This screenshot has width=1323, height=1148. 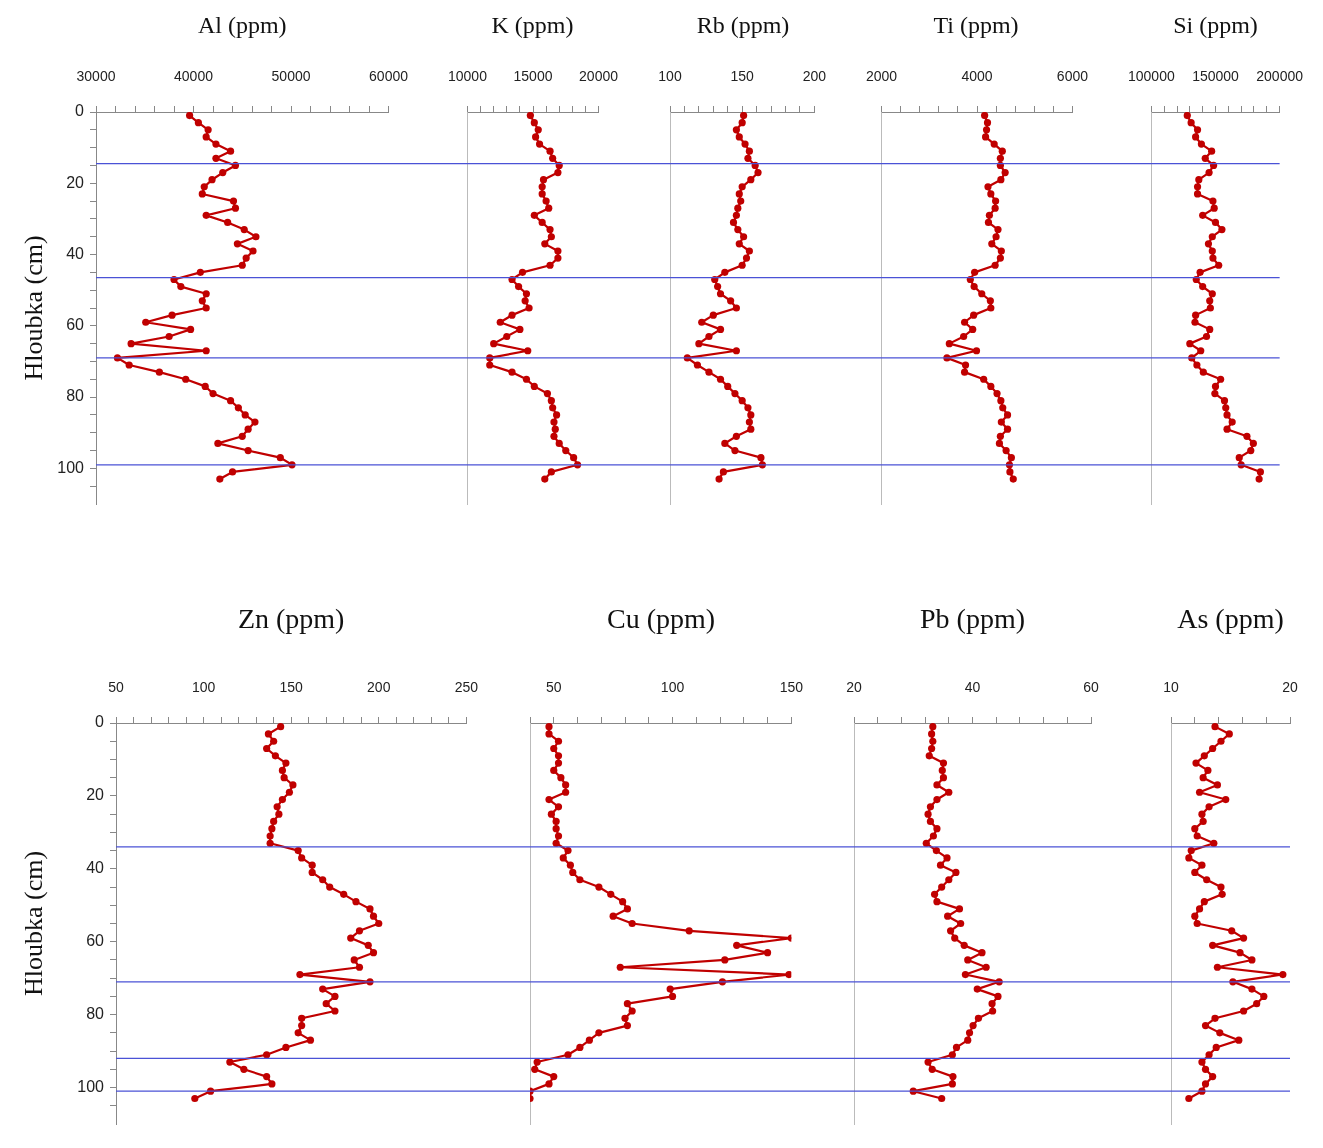 I want to click on x-tick-label: 20, so click(x=1290, y=687).